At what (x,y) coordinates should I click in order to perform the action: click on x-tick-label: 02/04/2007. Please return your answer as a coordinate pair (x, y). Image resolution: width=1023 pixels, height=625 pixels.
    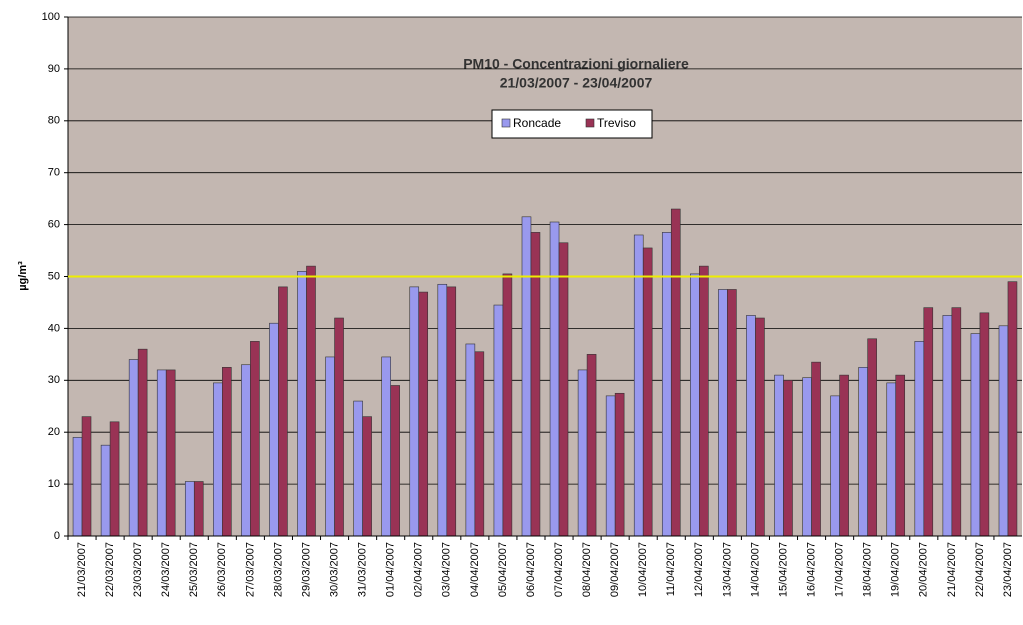
    Looking at the image, I should click on (419, 569).